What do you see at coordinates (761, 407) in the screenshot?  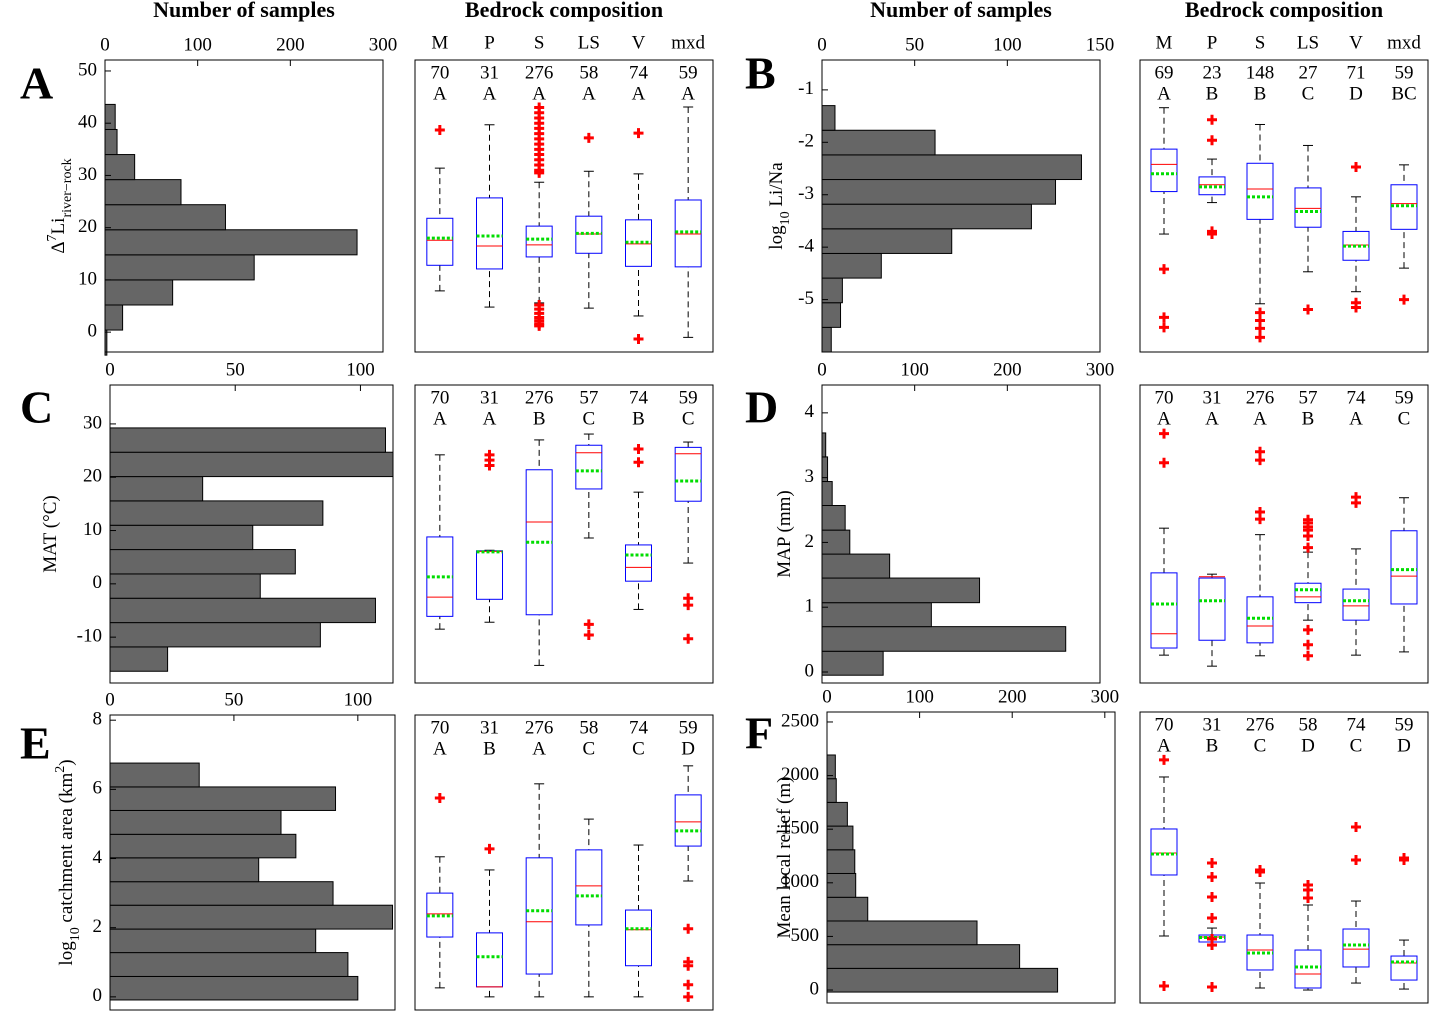 I see `panel-letter: D` at bounding box center [761, 407].